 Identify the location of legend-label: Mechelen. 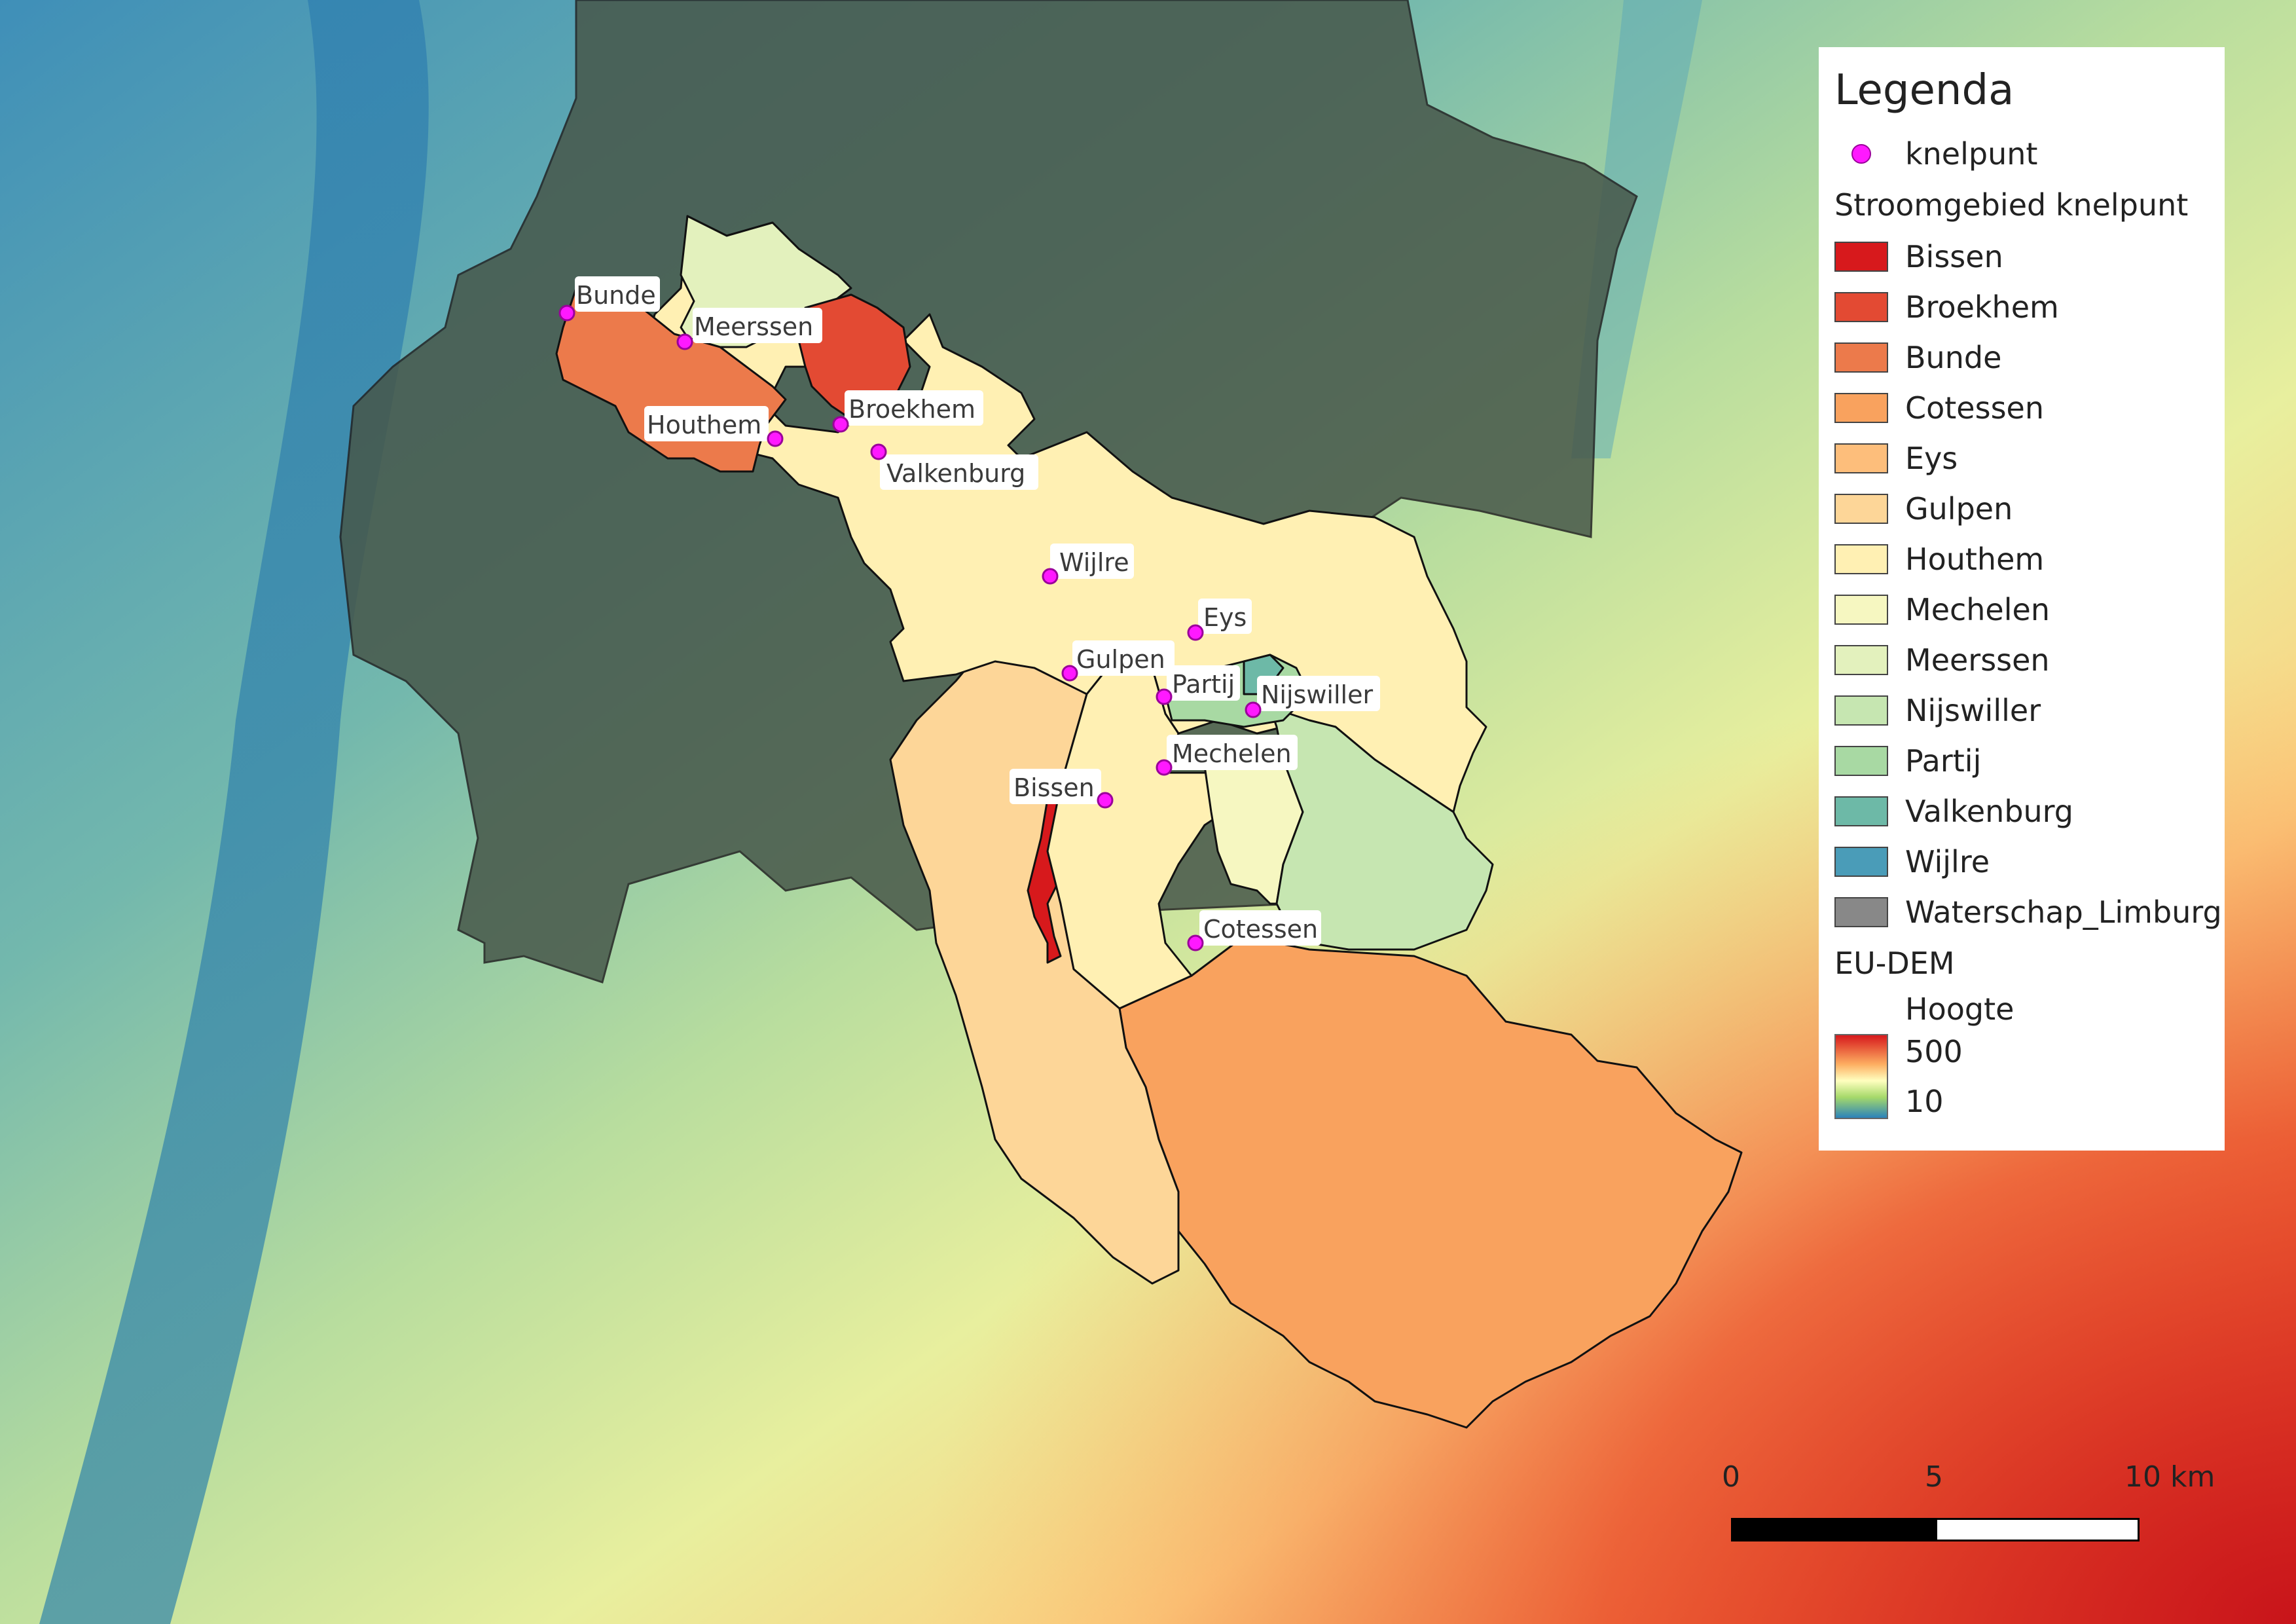
(1977, 609).